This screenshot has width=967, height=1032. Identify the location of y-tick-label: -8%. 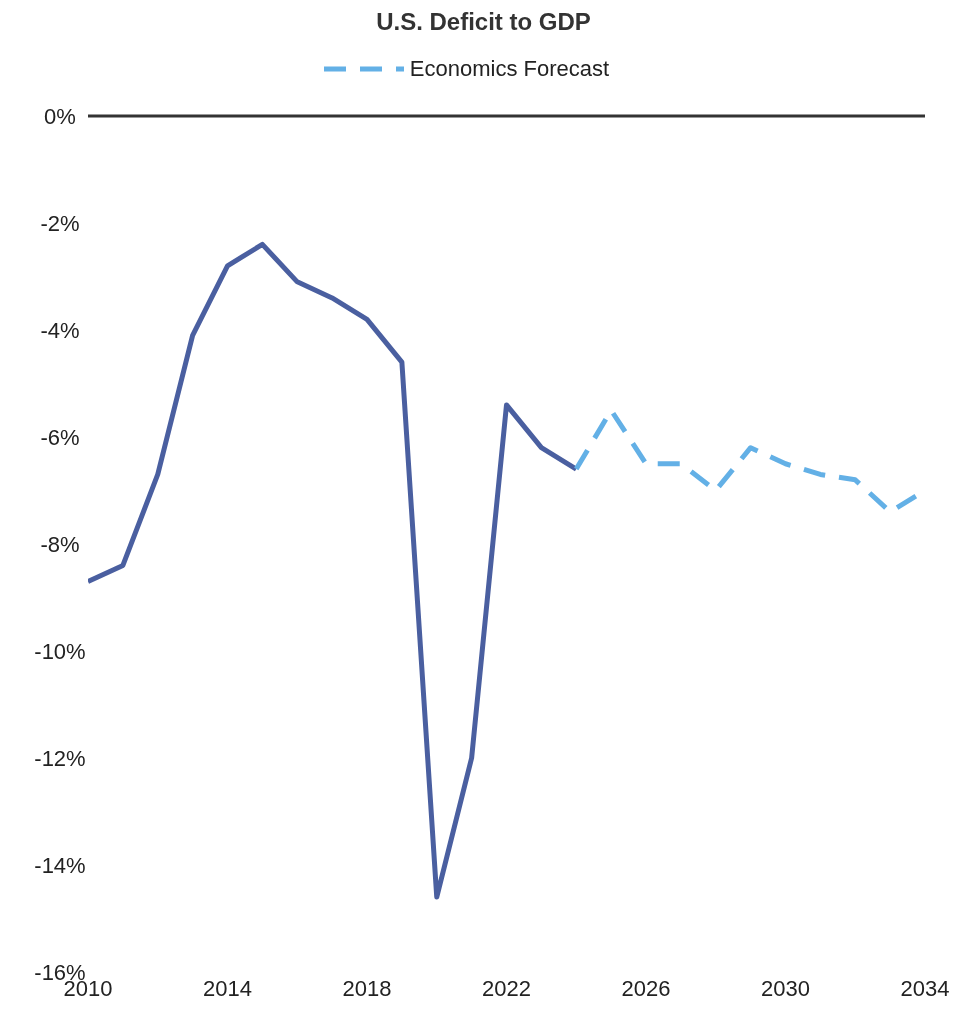
(60, 544).